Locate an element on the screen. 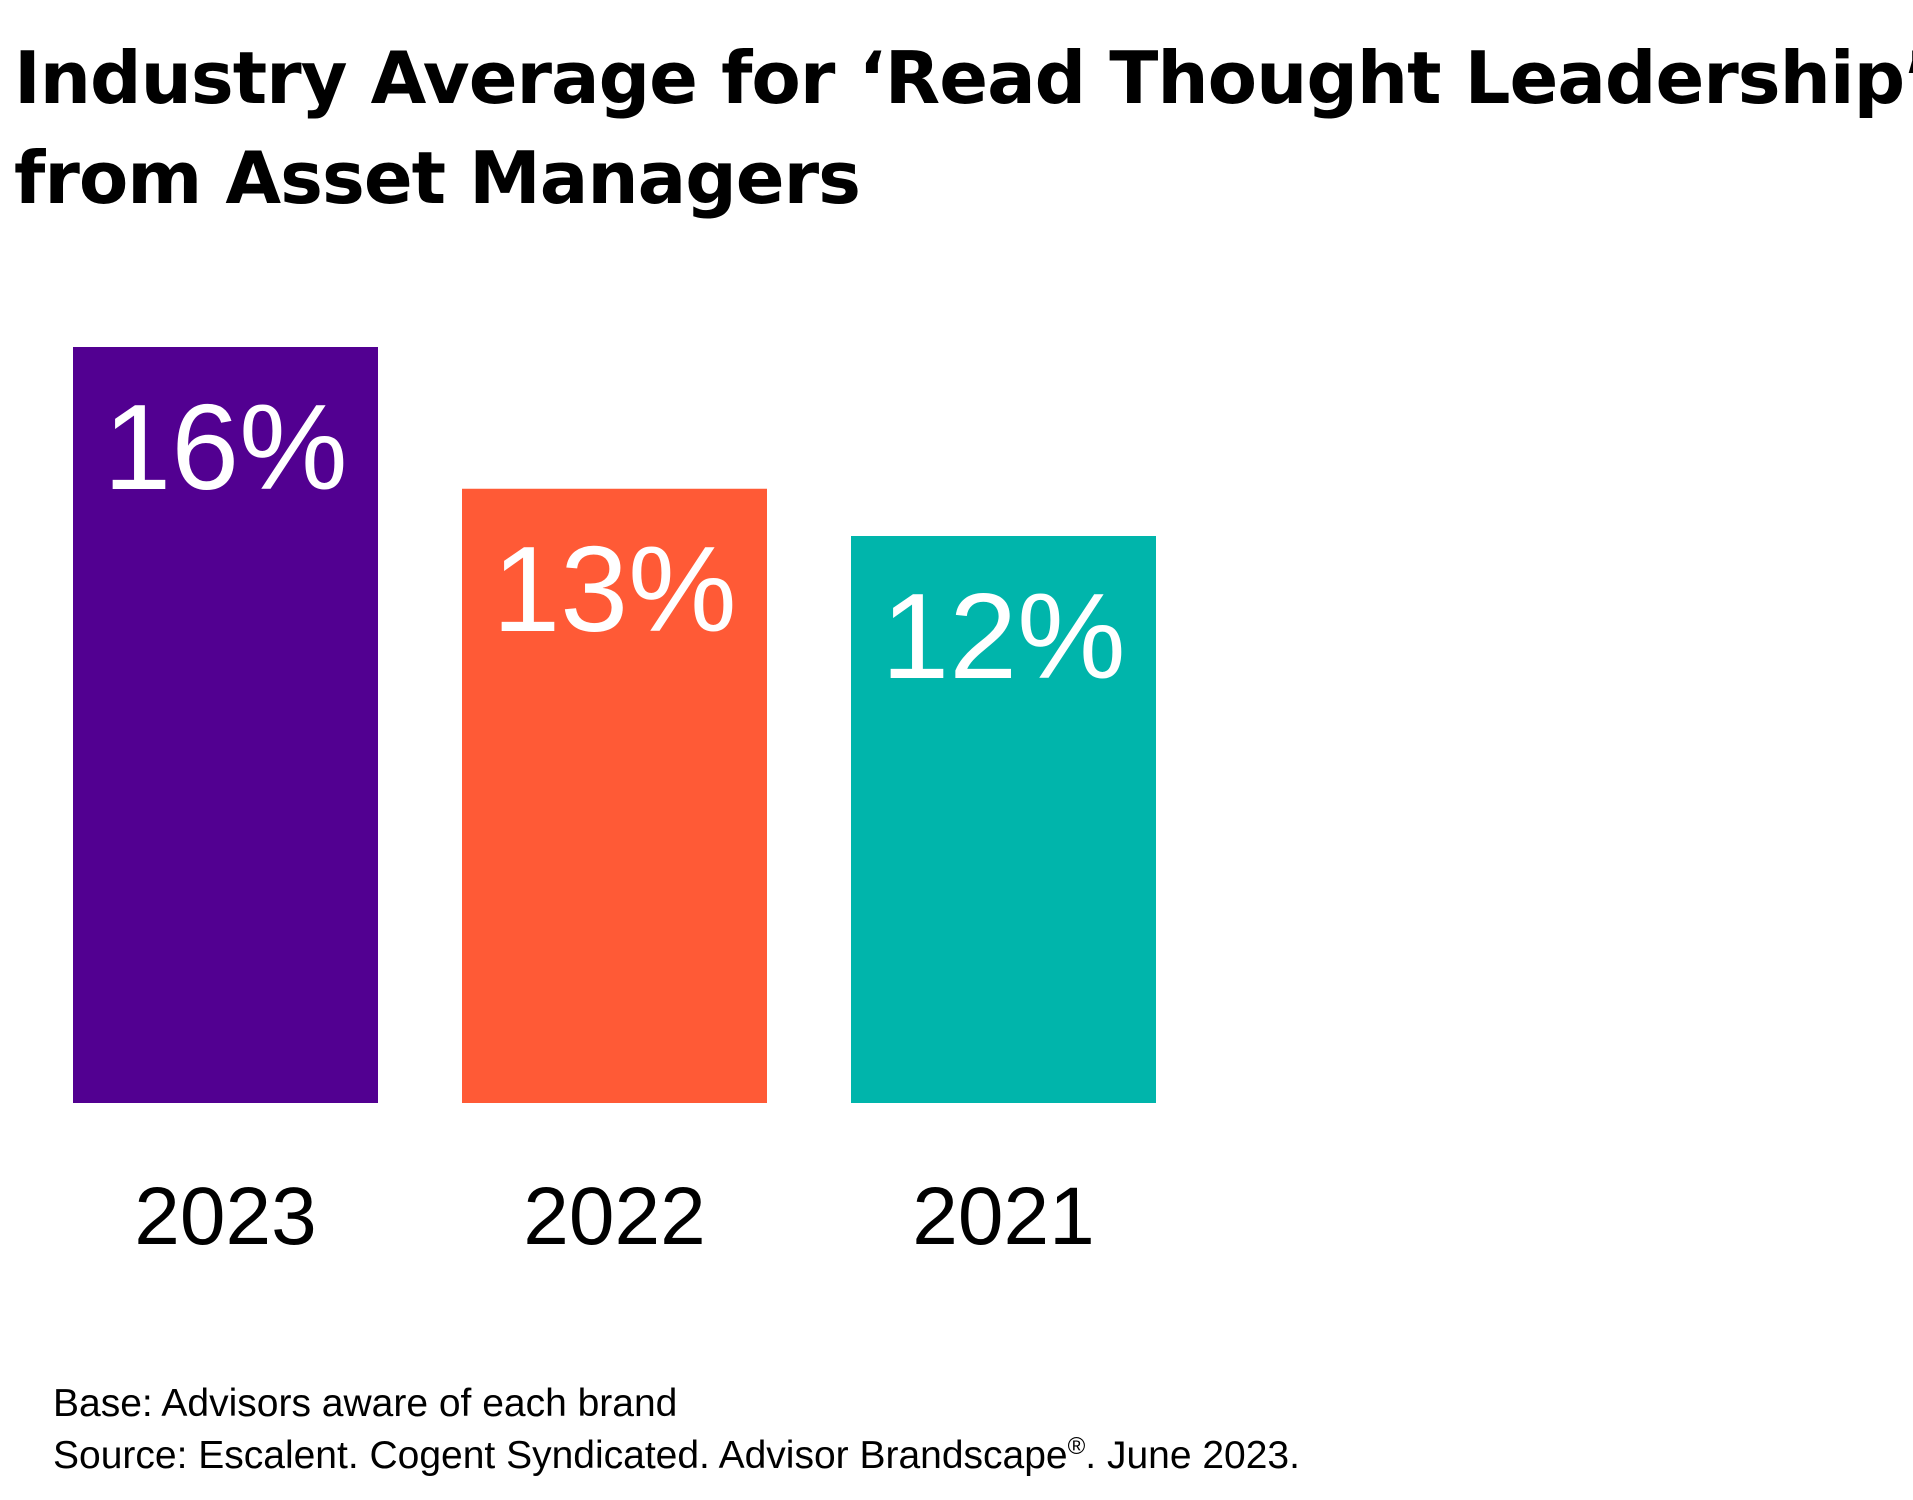  data-labels-layer: 16% 13% 12% is located at coordinates (614, 541).